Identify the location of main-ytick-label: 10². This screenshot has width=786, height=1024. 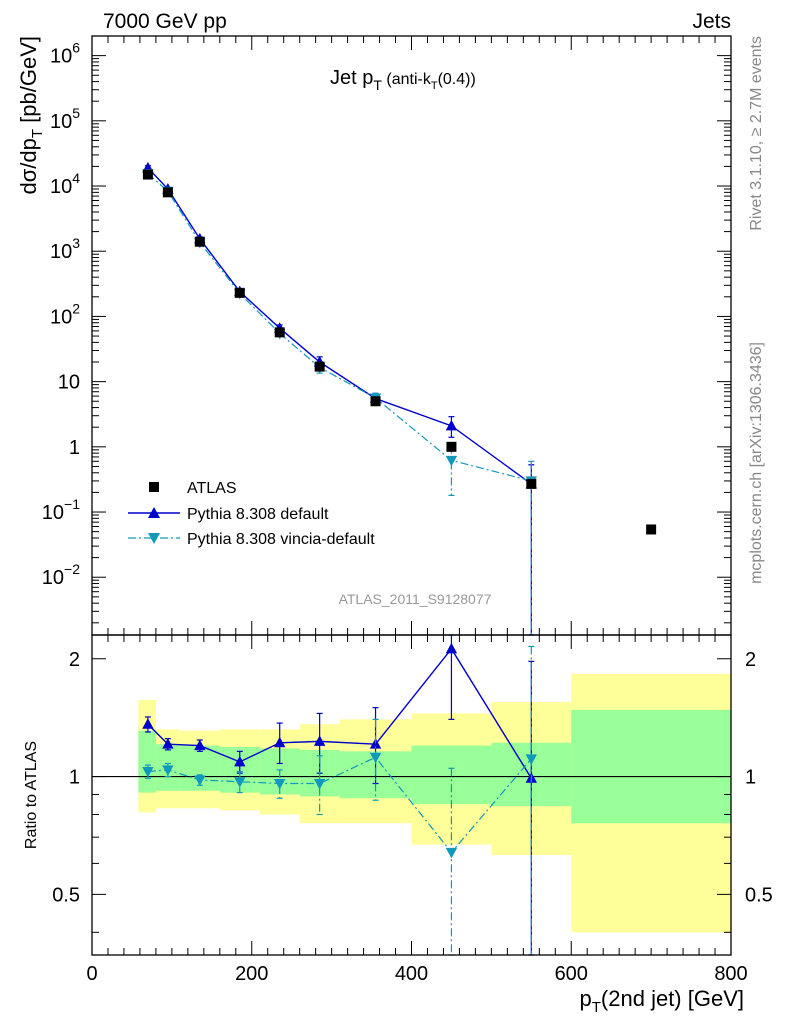
(65, 314).